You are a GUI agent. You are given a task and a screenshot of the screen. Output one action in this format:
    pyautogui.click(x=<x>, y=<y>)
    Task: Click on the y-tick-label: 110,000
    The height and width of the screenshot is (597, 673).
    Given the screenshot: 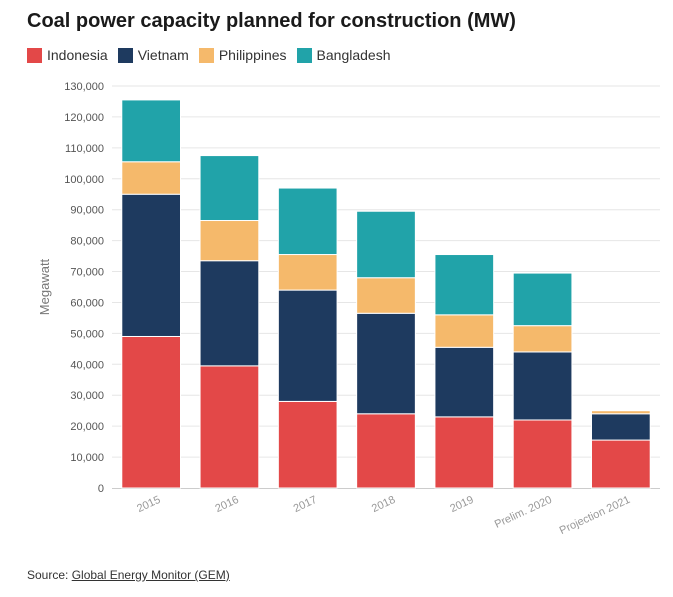 What is the action you would take?
    pyautogui.click(x=84, y=149)
    